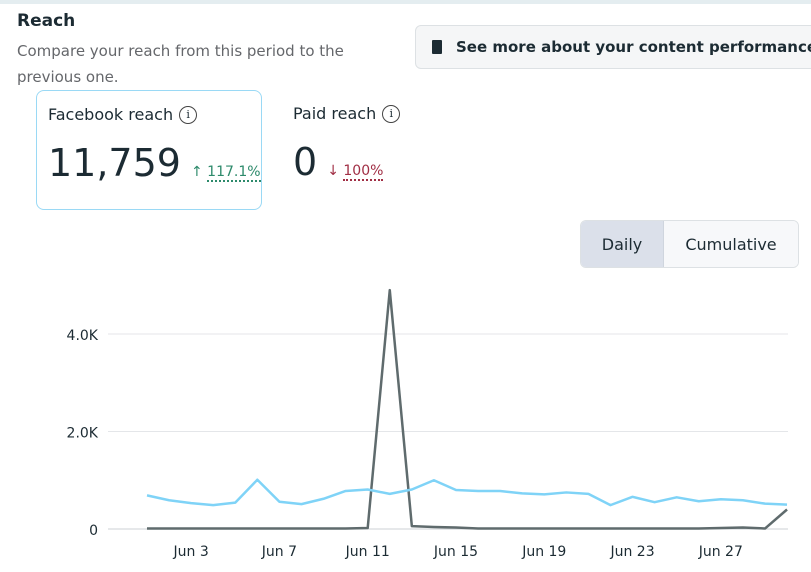 Image resolution: width=811 pixels, height=572 pixels. I want to click on period-toggle: Daily Cumulative, so click(689, 244).